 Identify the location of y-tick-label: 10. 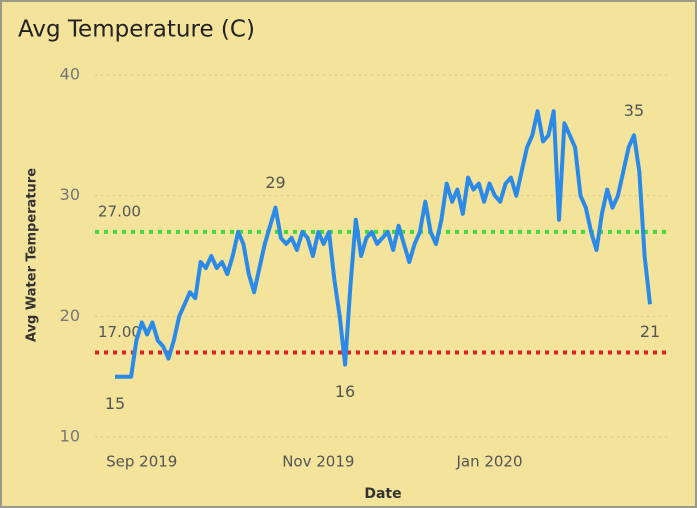
(70, 436).